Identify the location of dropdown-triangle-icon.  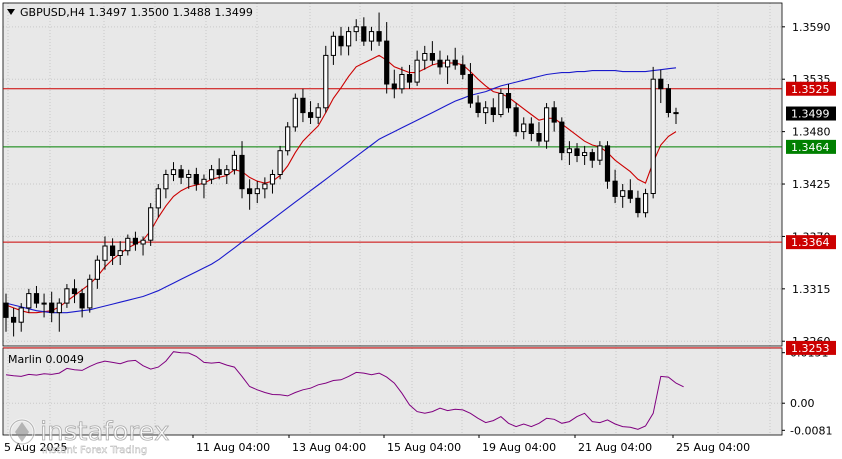
(11, 12).